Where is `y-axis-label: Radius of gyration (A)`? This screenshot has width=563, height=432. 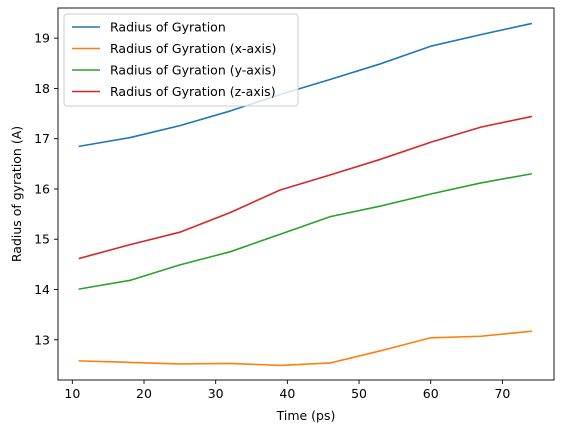
y-axis-label: Radius of gyration (A) is located at coordinates (16, 194).